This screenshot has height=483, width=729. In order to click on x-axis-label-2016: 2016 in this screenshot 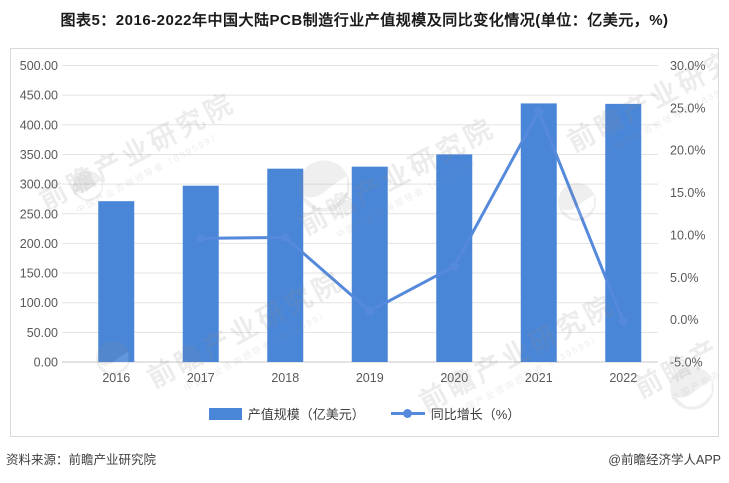, I will do `click(116, 378)`.